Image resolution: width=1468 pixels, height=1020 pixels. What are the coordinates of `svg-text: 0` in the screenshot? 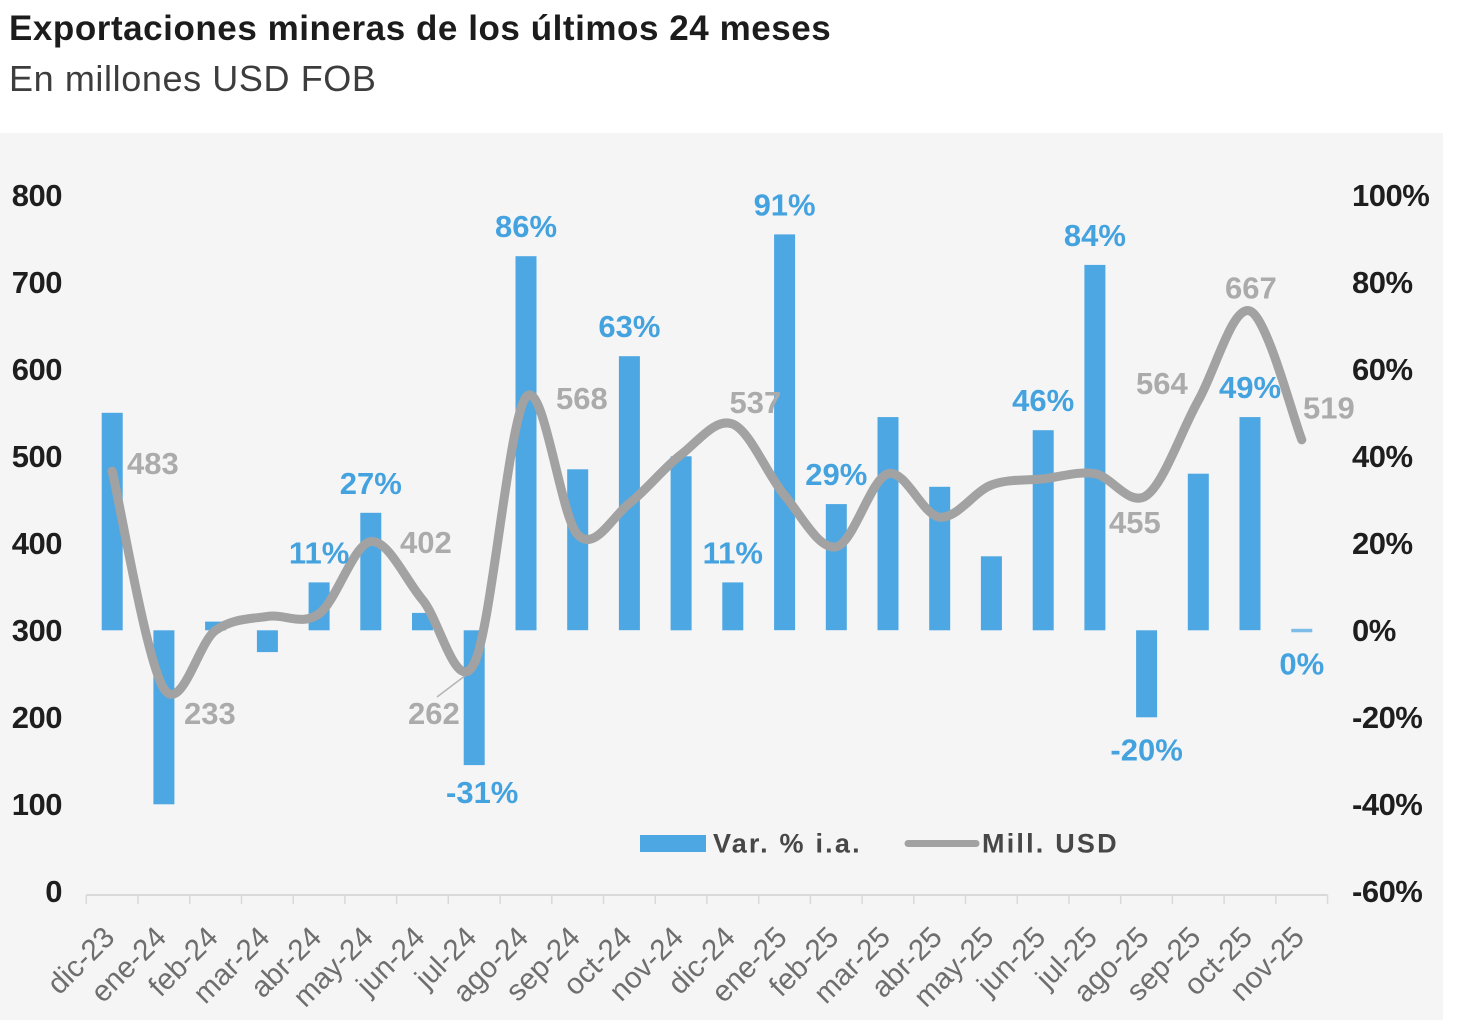 It's located at (53, 891).